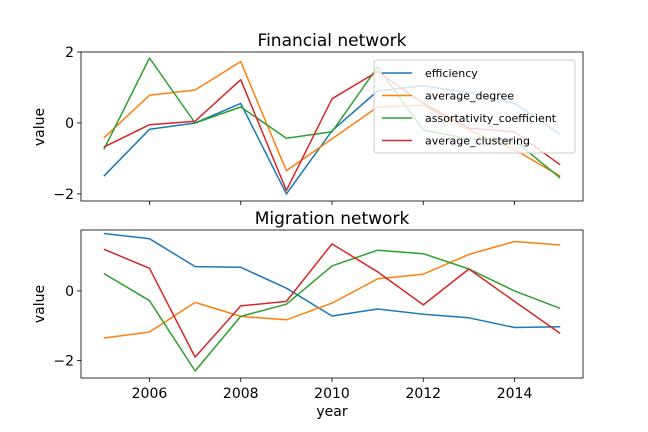 The image size is (648, 432). What do you see at coordinates (241, 394) in the screenshot?
I see `x-tick-label: 2008` at bounding box center [241, 394].